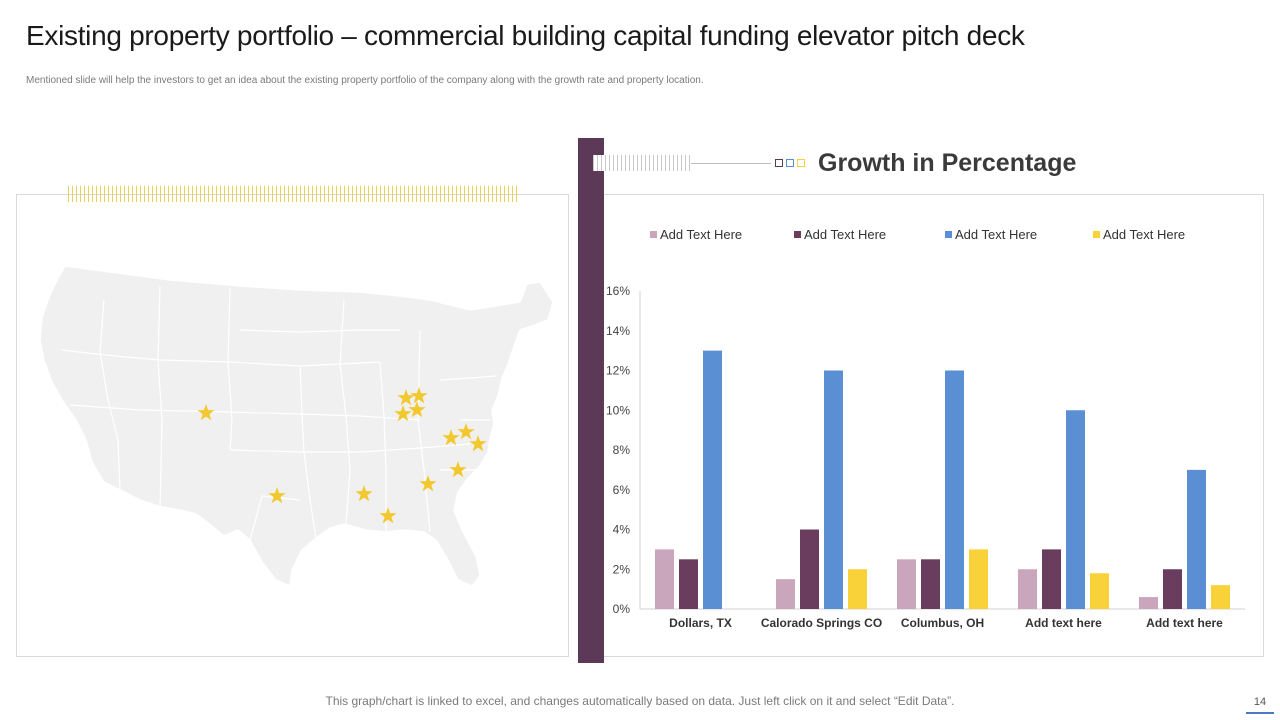 The width and height of the screenshot is (1280, 720). Describe the element at coordinates (947, 163) in the screenshot. I see `chart-title: Growth in Percentage` at that location.